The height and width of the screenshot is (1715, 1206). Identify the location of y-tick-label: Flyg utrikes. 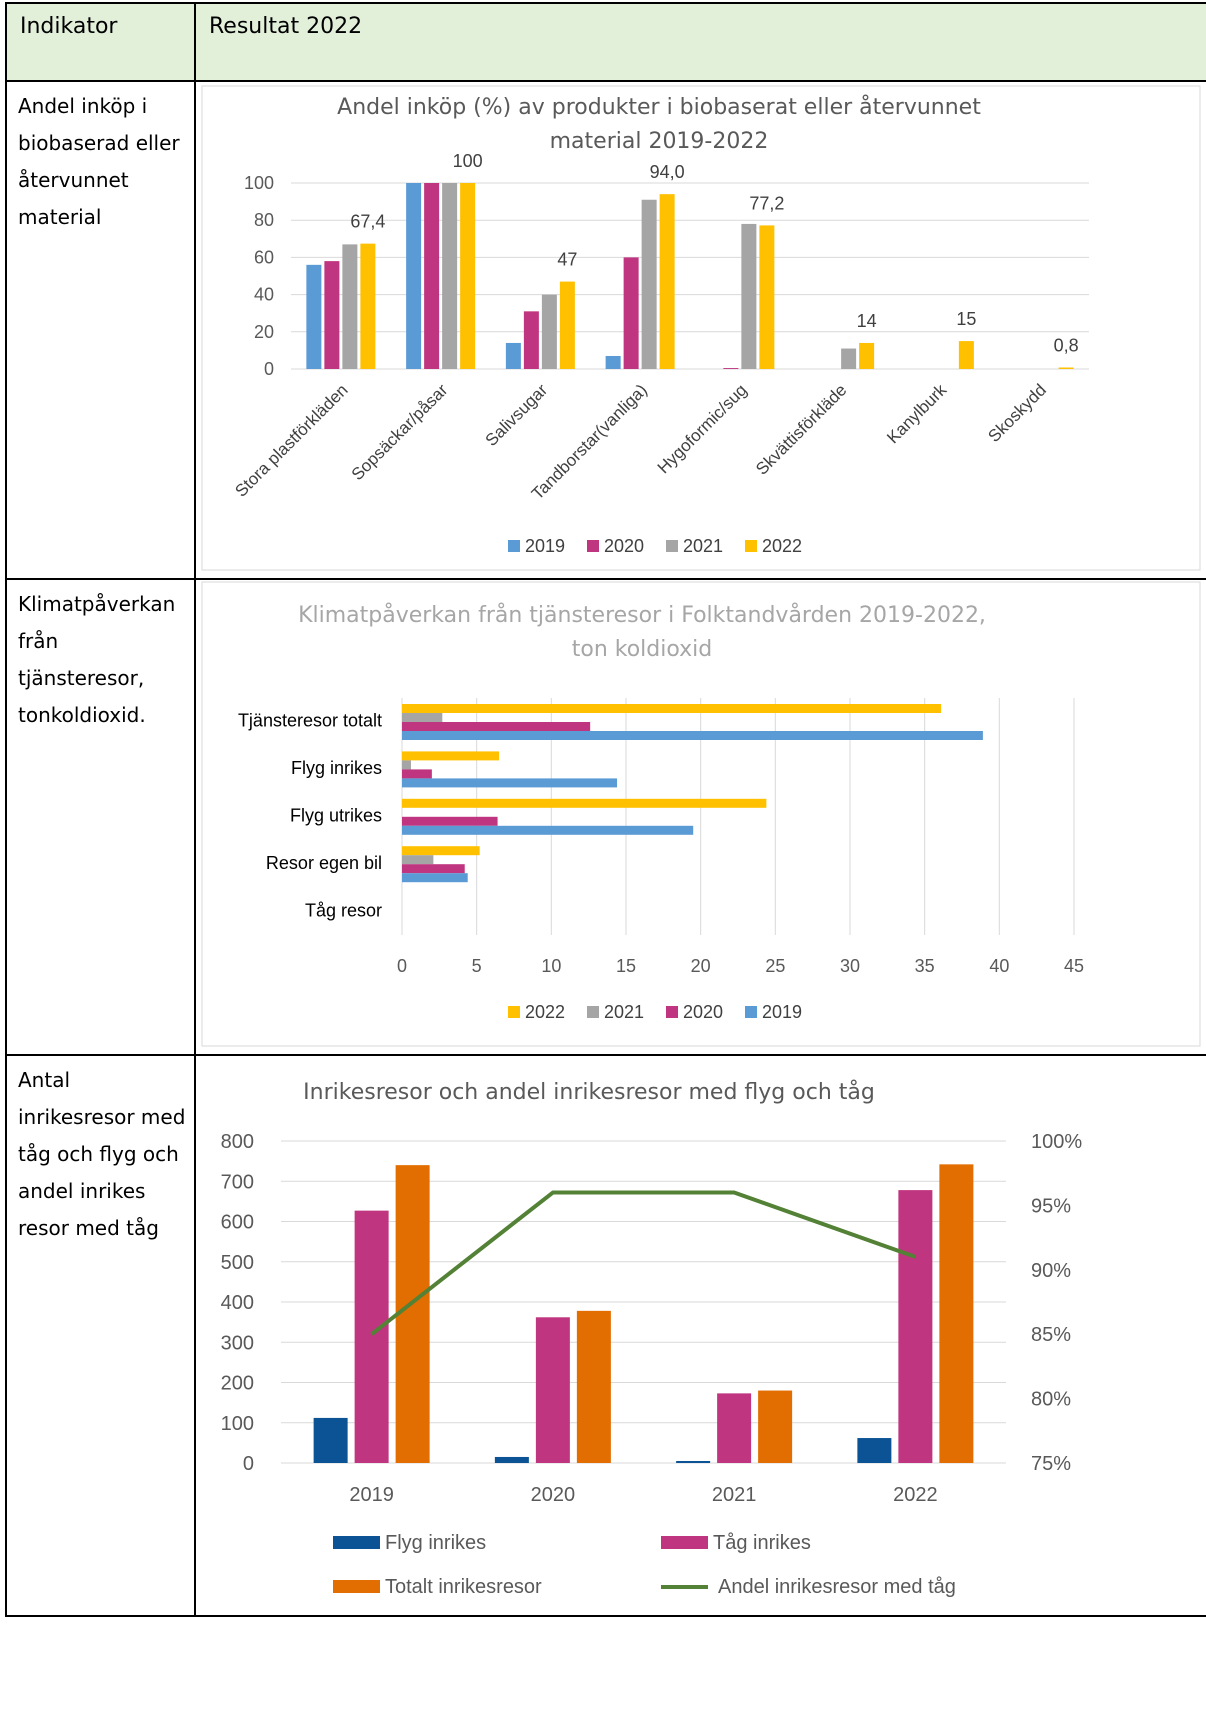
(336, 816).